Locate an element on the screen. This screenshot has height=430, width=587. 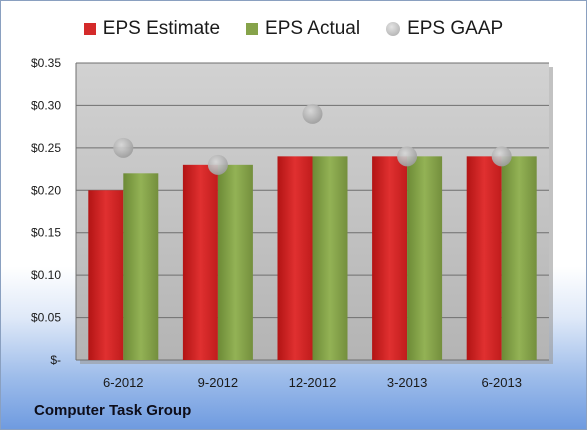
legend: EPS Estimate EPS Actual EPS GAAP is located at coordinates (293, 29).